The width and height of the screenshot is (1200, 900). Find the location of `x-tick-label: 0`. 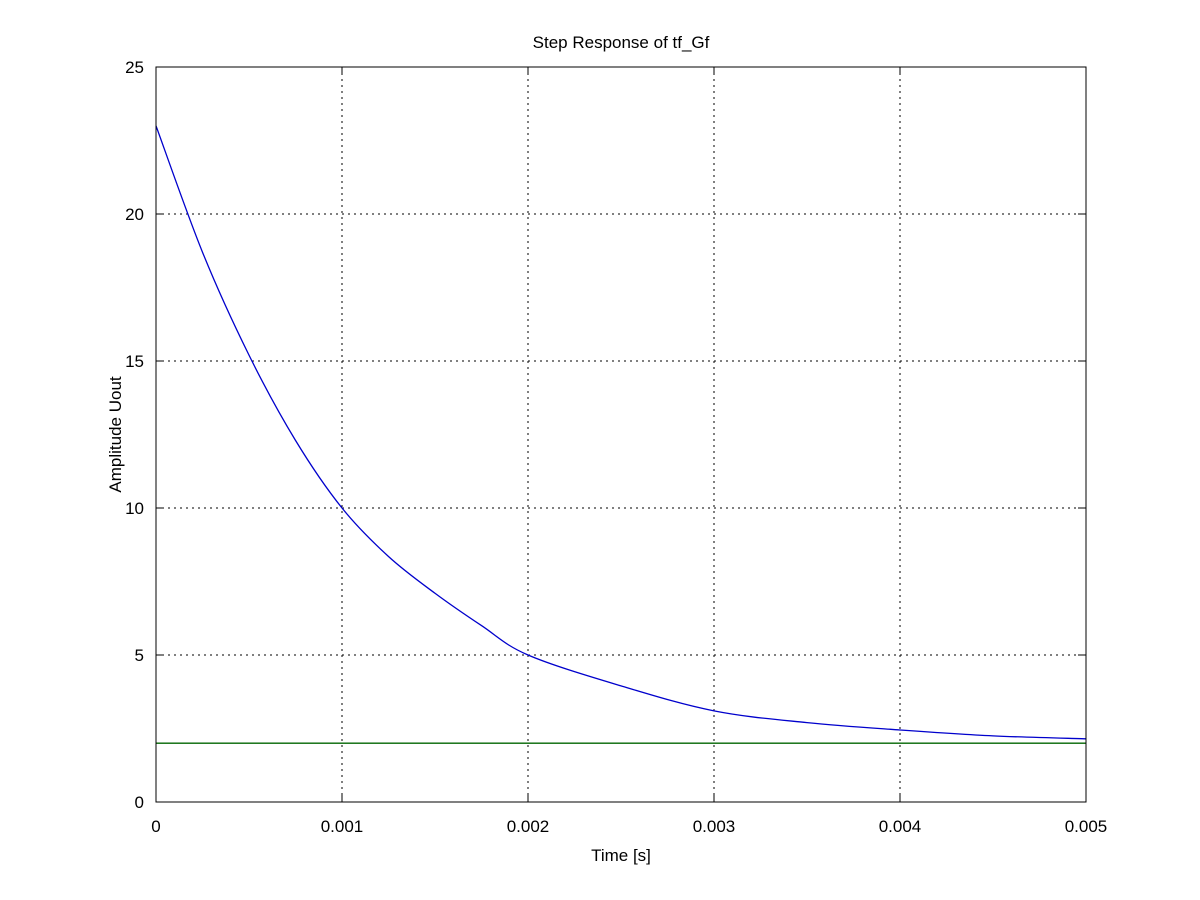

x-tick-label: 0 is located at coordinates (155, 826).